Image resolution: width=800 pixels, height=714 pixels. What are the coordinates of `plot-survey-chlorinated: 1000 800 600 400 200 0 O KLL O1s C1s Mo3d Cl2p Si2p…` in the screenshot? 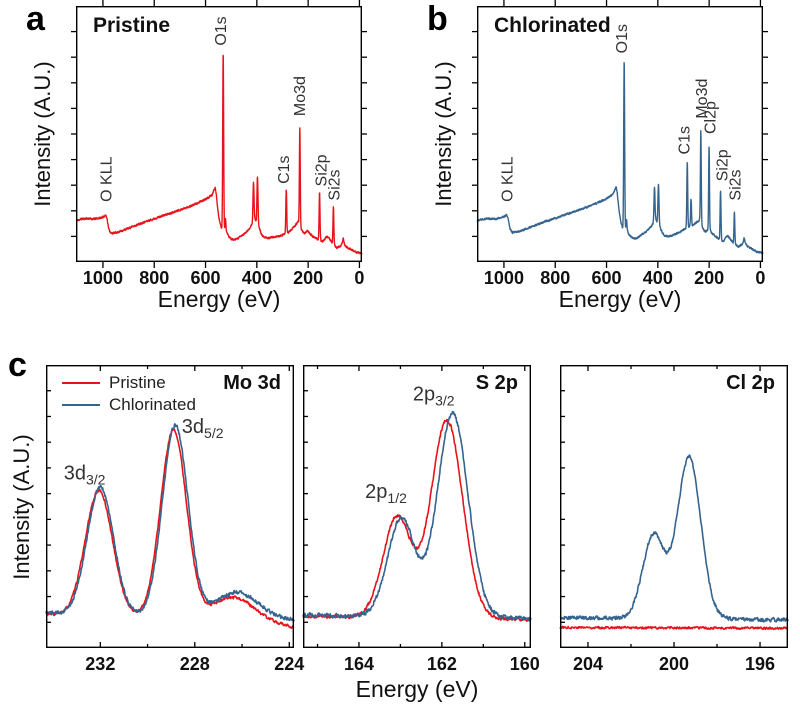 It's located at (620, 144).